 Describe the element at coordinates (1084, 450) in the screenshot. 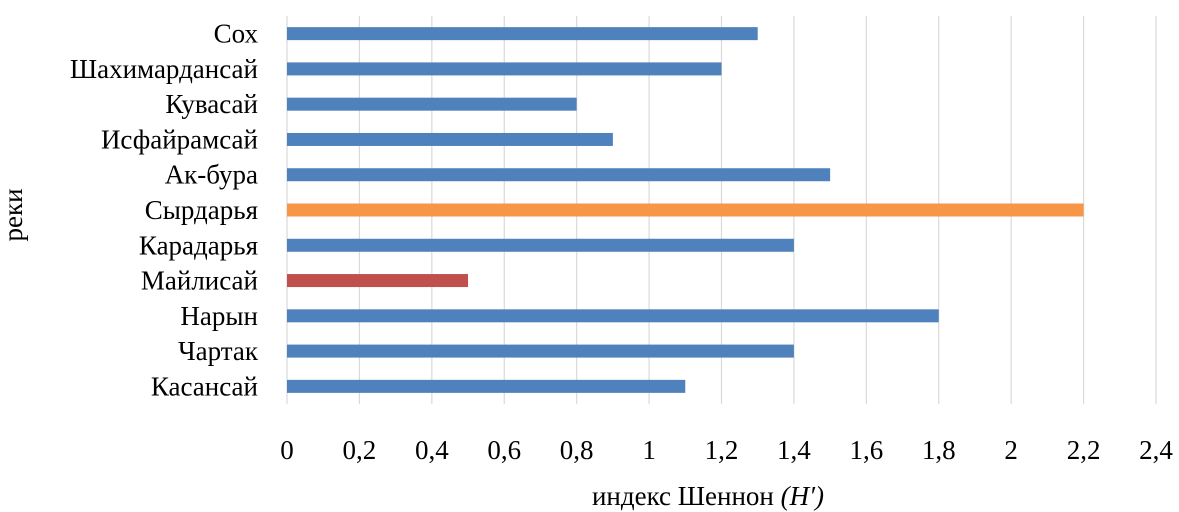

I see `x-tick-label: 2,2` at that location.